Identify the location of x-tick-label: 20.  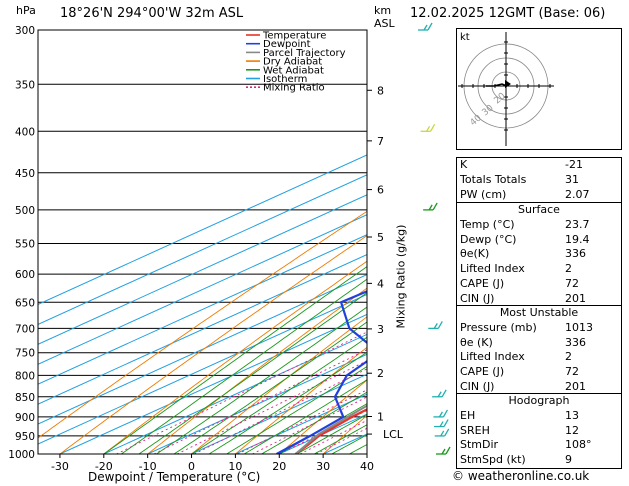
(279, 466).